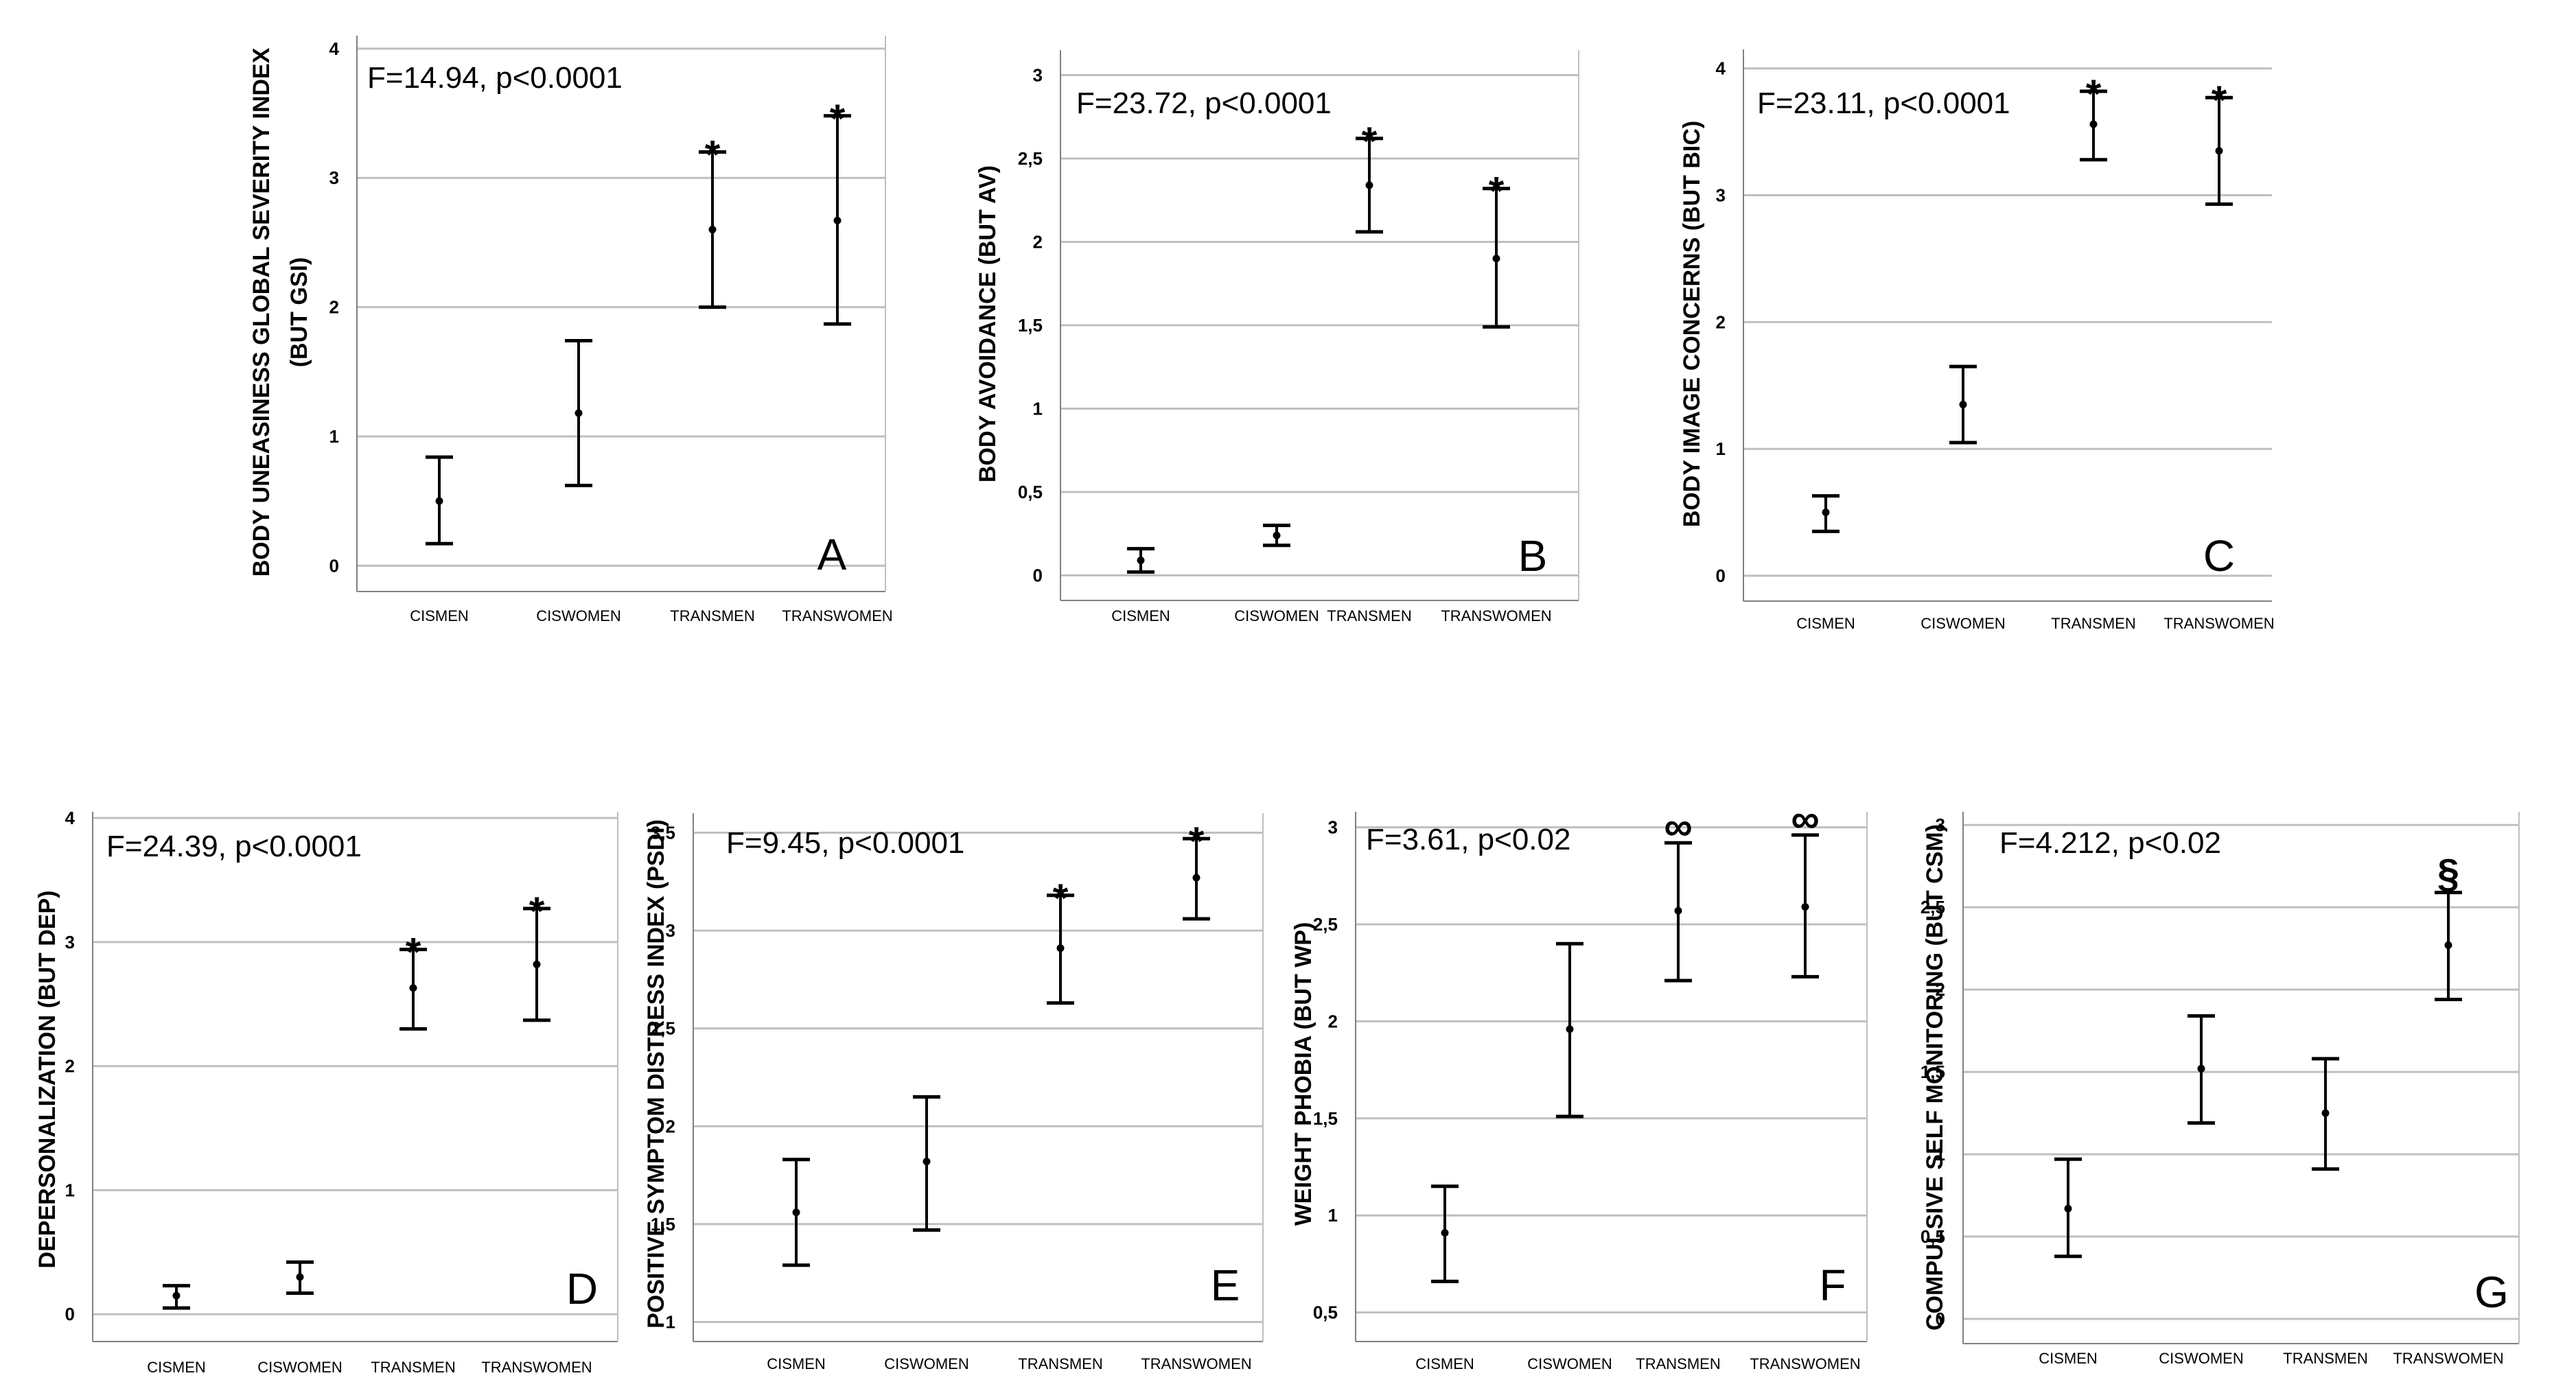 This screenshot has height=1393, width=2576. I want to click on y-axis-label: COMPULSIVE SELF MONITORING (BUT CSM), so click(1935, 1078).